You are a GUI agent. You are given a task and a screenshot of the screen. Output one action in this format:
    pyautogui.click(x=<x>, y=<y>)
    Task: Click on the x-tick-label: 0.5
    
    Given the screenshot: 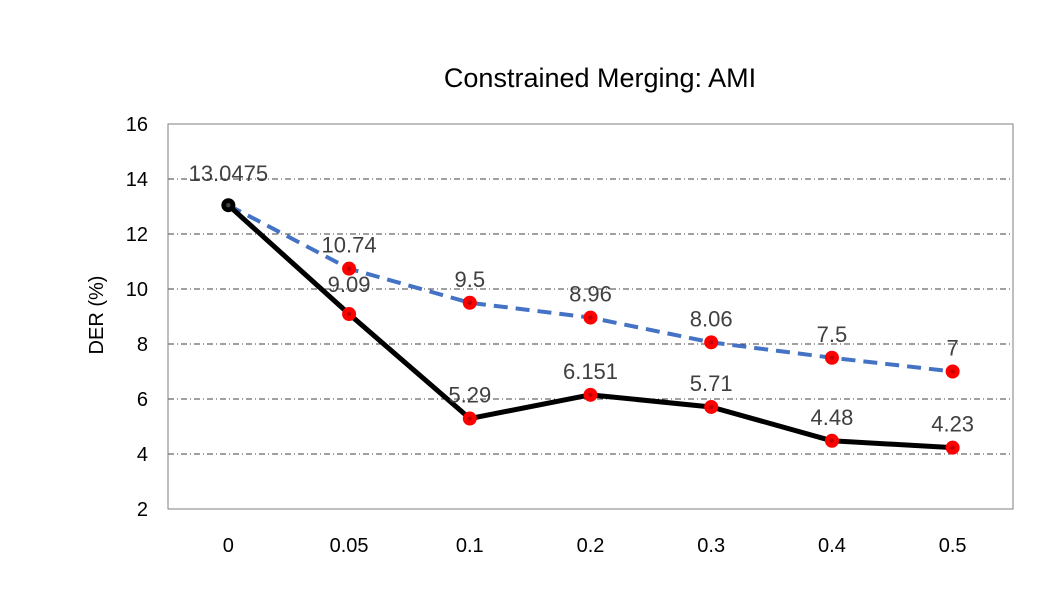 What is the action you would take?
    pyautogui.click(x=953, y=546)
    